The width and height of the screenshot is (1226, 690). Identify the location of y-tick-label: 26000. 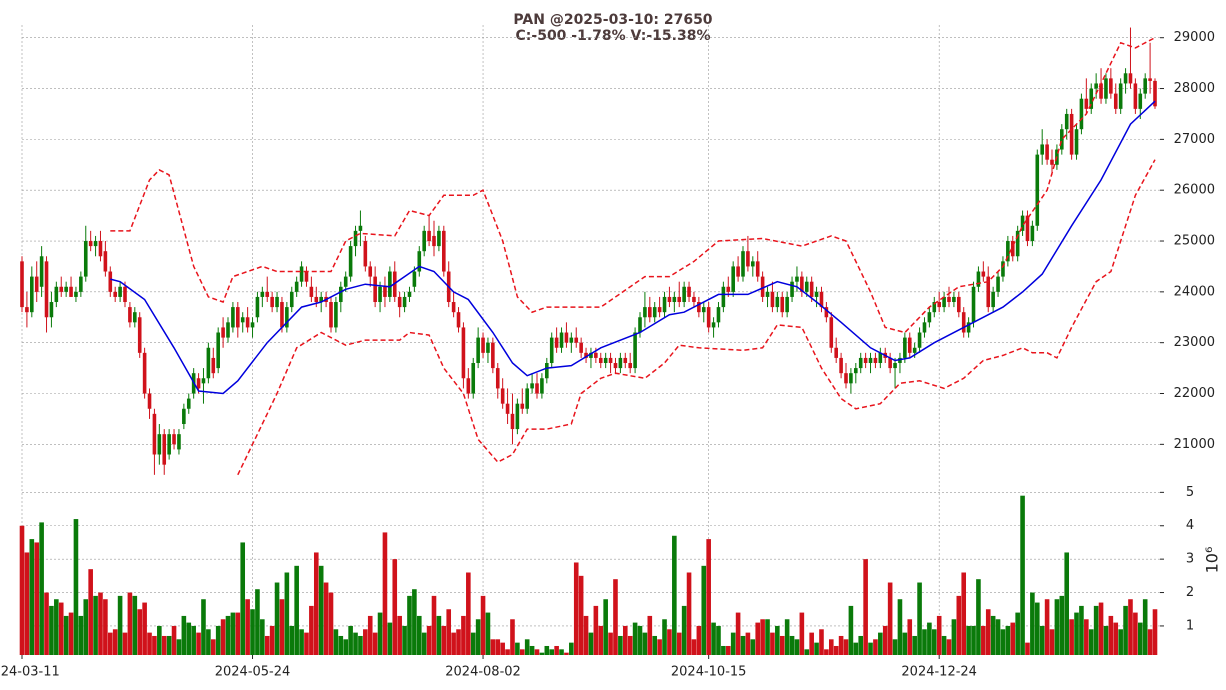
(1194, 190).